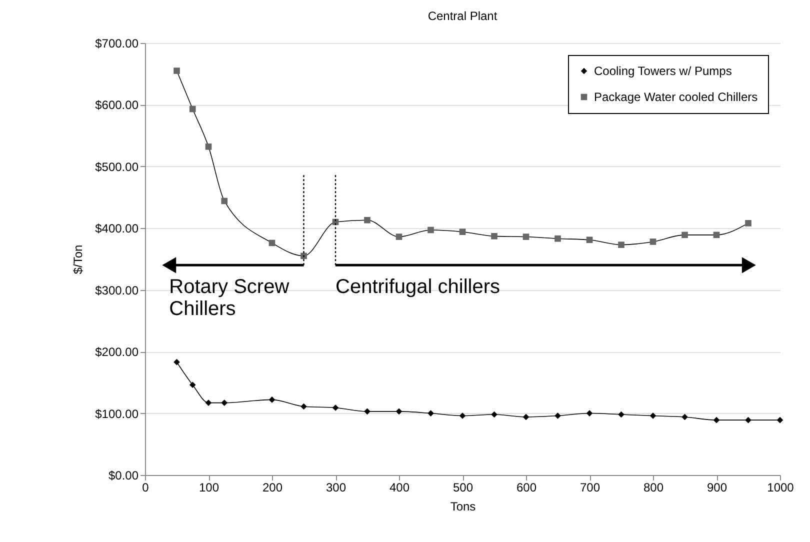 This screenshot has height=542, width=810. Describe the element at coordinates (272, 487) in the screenshot. I see `x-tick-label: 200` at that location.